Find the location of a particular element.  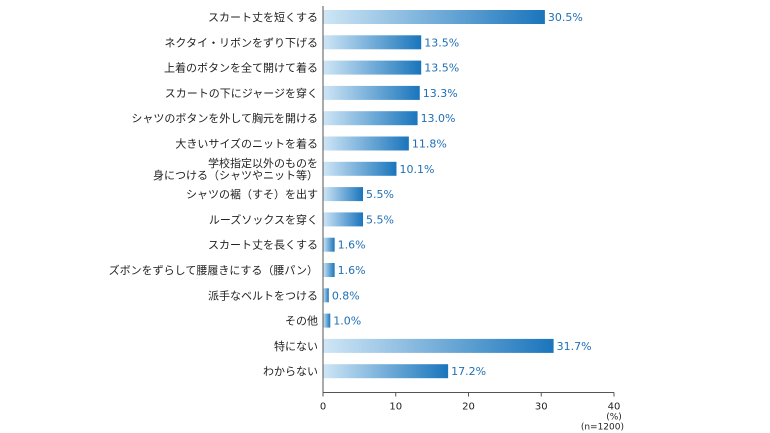

unit-label: (%) is located at coordinates (614, 418).